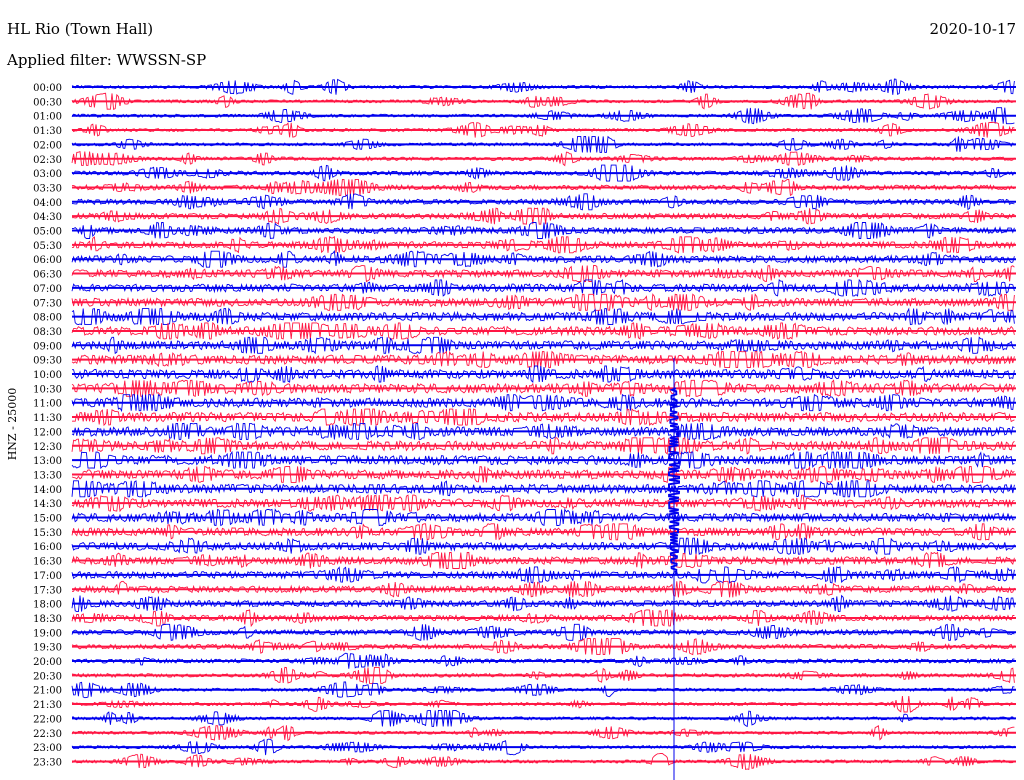 This screenshot has height=780, width=1024. I want to click on row-label: 15:00, so click(47, 519).